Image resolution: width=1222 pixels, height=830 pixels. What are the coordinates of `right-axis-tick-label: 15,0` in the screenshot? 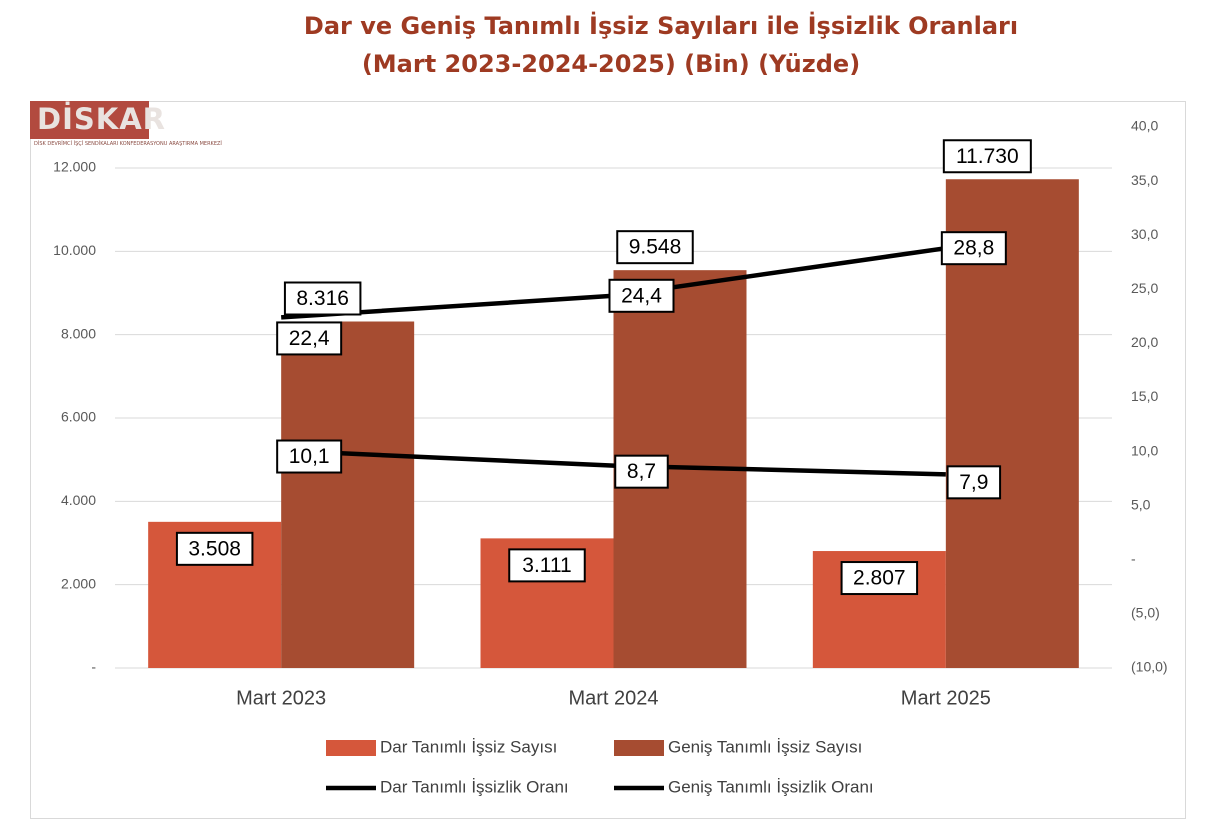 It's located at (1144, 396).